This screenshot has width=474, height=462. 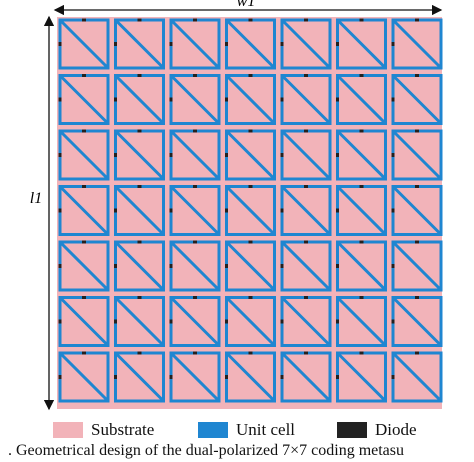 What do you see at coordinates (266, 429) in the screenshot?
I see `legend-label-unit-cell: Unit cell` at bounding box center [266, 429].